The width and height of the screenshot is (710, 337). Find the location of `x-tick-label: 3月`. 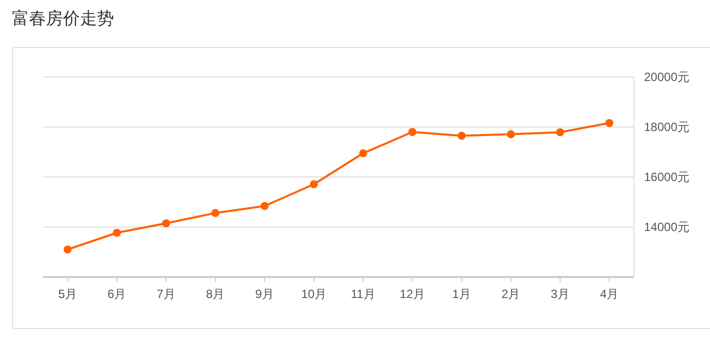

x-tick-label: 3月 is located at coordinates (560, 294).